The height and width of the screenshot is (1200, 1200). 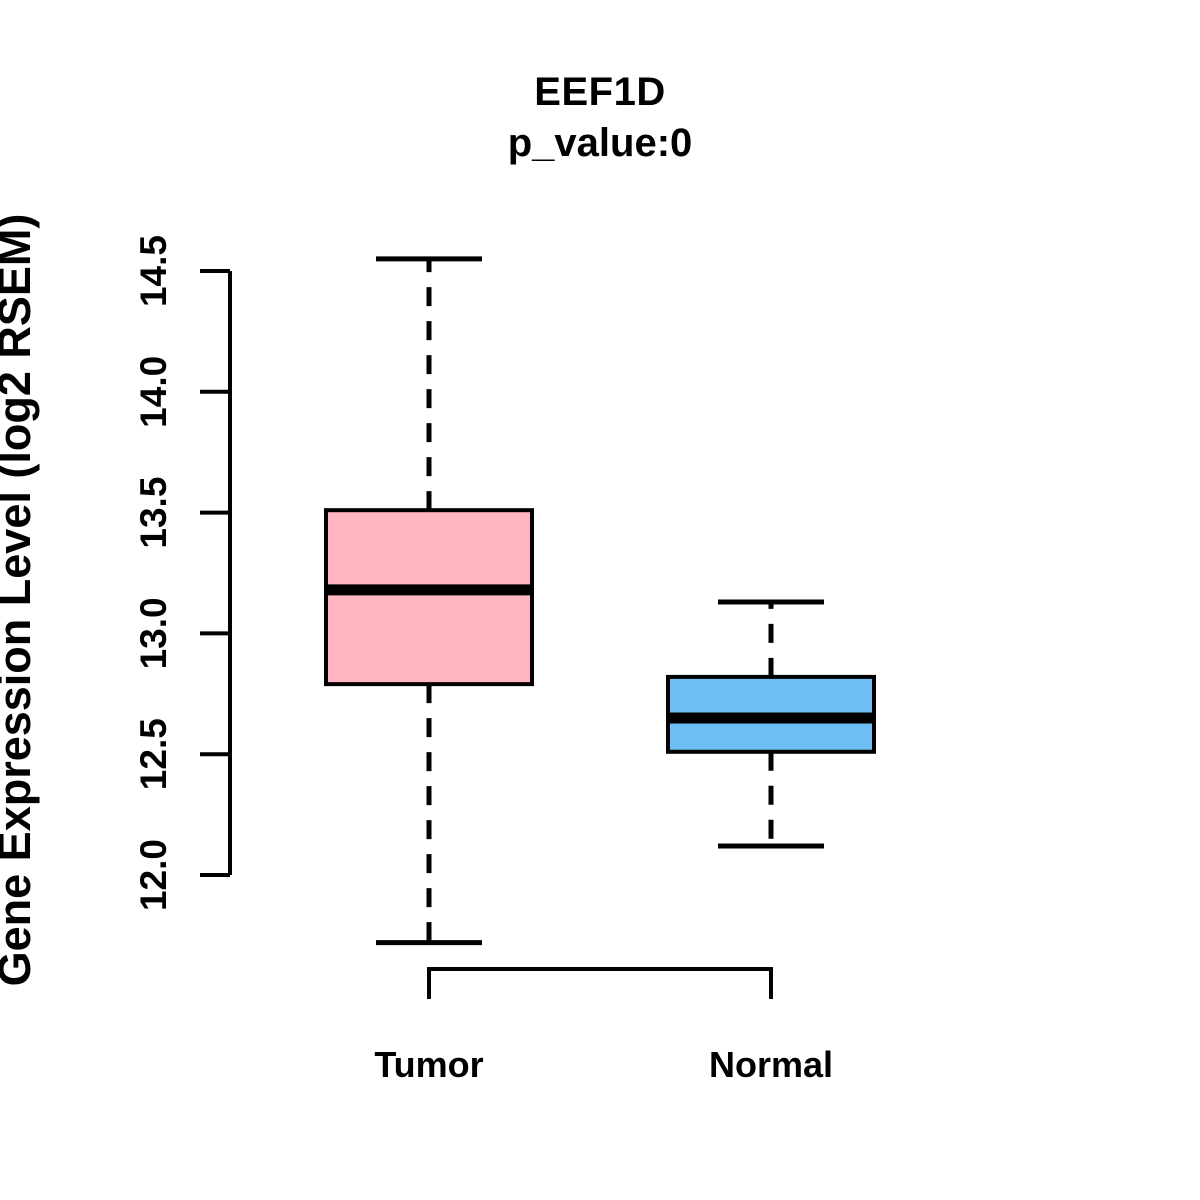 What do you see at coordinates (153, 513) in the screenshot?
I see `y-axis-tick-label: 13.5` at bounding box center [153, 513].